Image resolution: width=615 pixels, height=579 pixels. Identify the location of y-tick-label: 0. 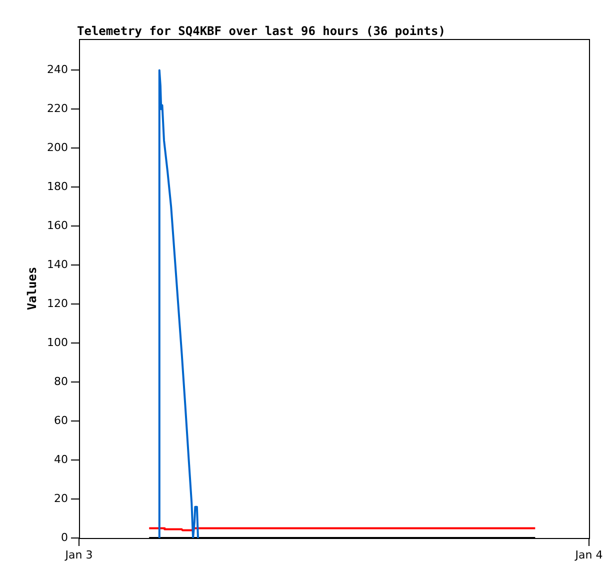
(64, 537).